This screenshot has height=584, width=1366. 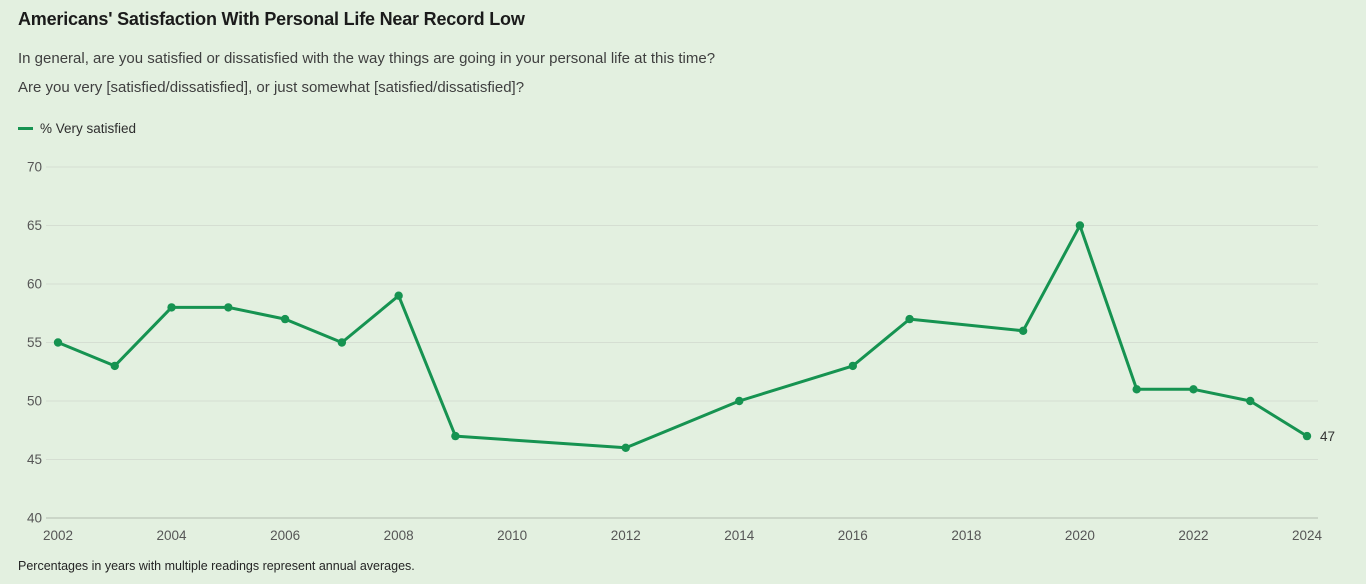 What do you see at coordinates (1136, 389) in the screenshot?
I see `data-point-2021` at bounding box center [1136, 389].